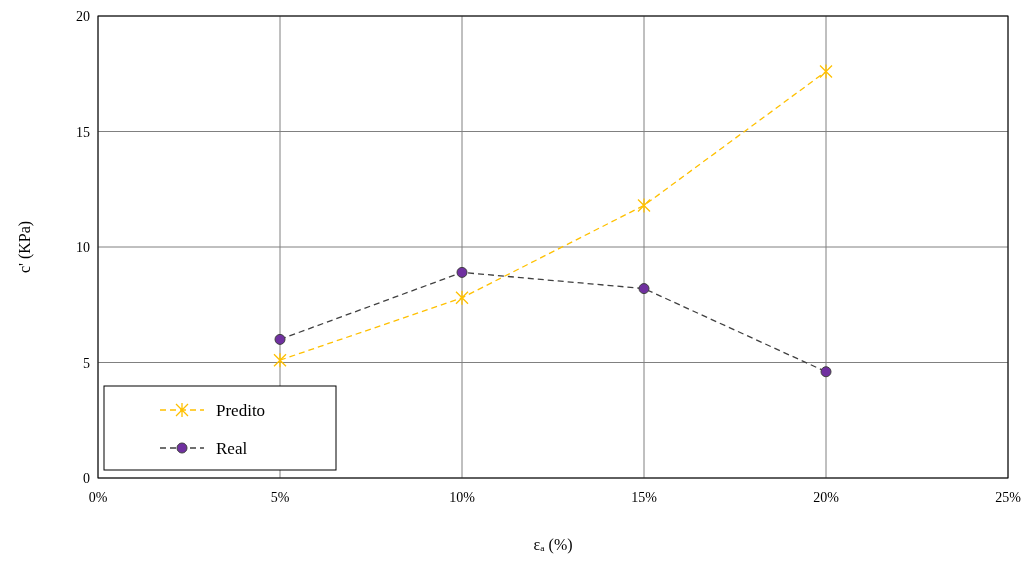  Describe the element at coordinates (83, 247) in the screenshot. I see `y-tick-label: 10` at that location.